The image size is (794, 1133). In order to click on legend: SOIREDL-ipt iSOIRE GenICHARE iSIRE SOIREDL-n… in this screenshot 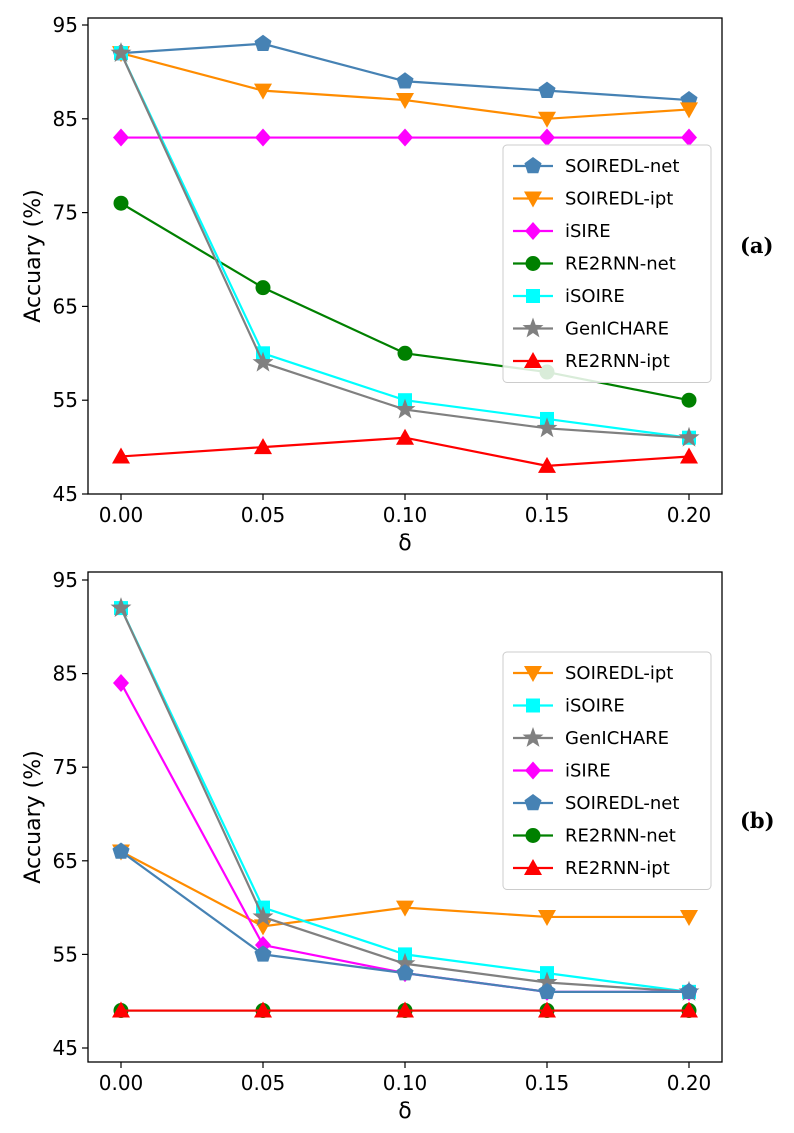, I will do `click(607, 770)`.